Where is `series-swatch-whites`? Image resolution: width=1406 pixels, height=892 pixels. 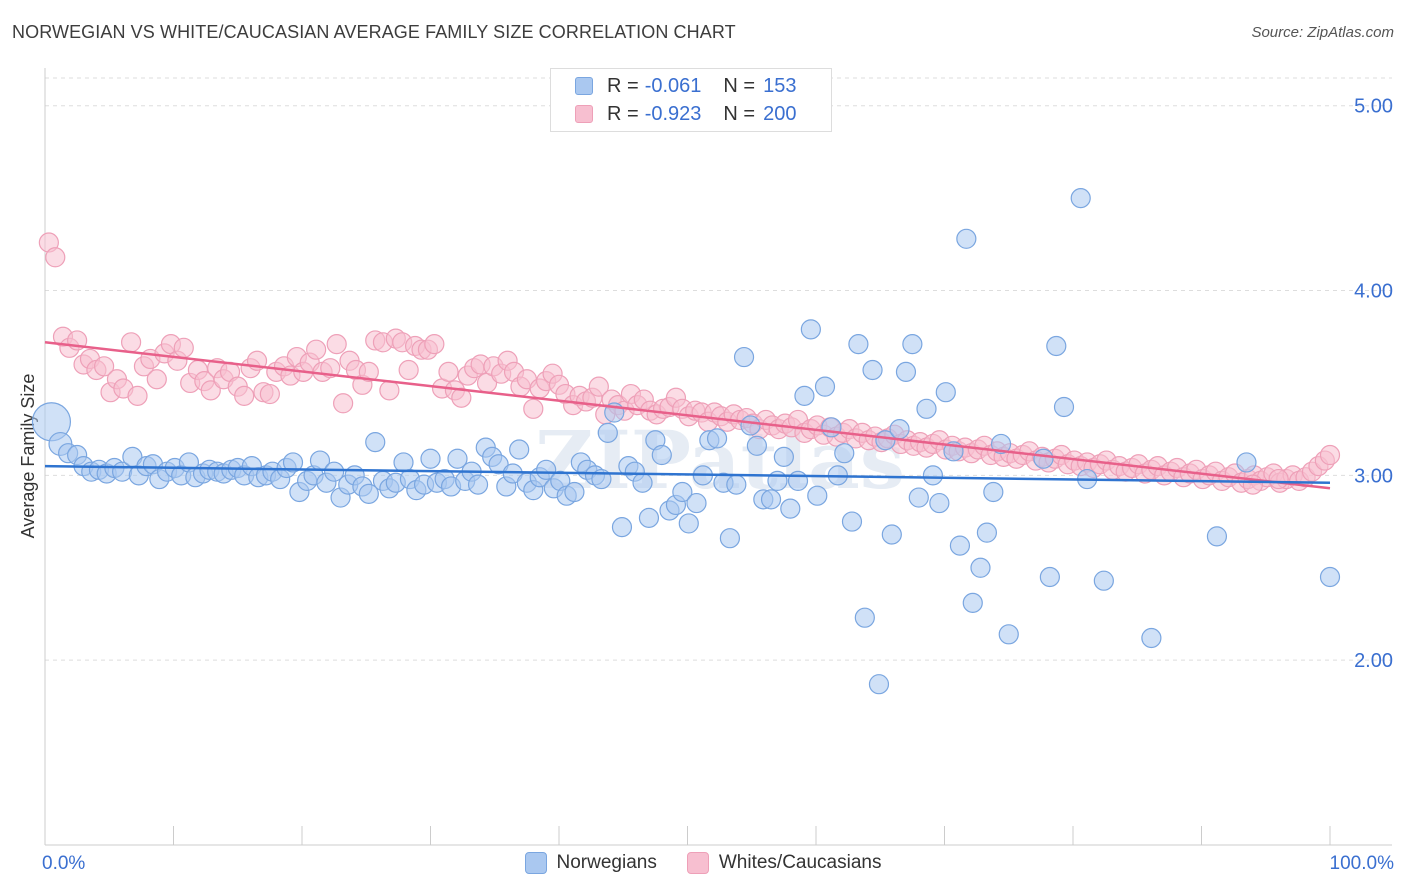 series-swatch-whites is located at coordinates (697, 863).